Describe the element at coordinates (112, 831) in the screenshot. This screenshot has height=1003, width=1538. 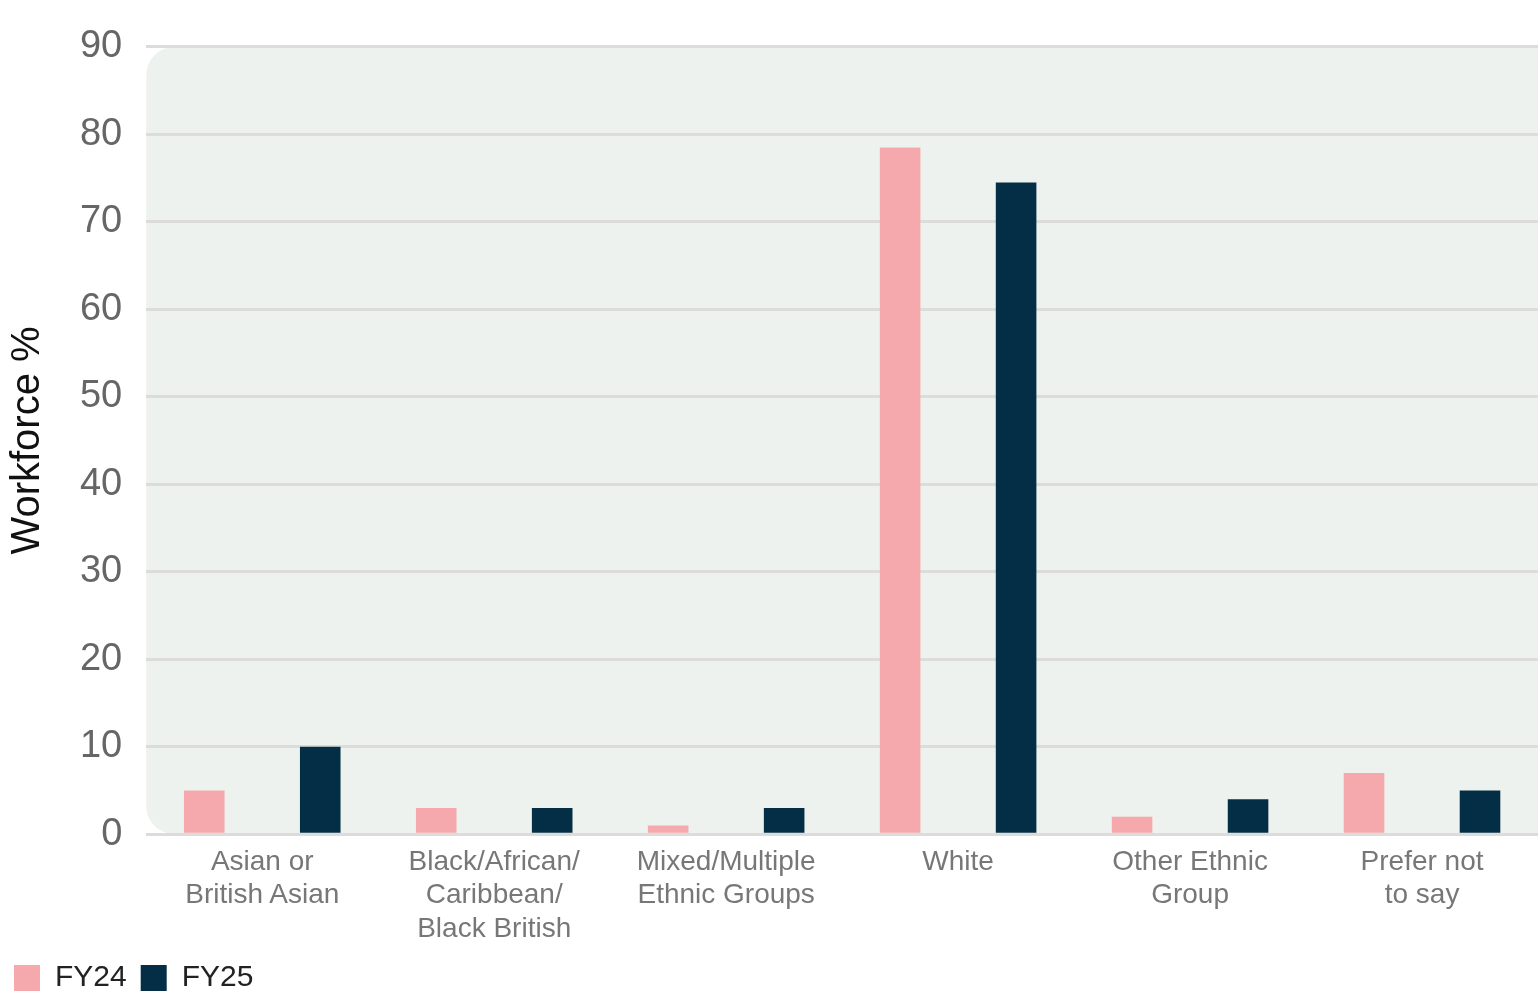
I see `y-tick-label: 0` at that location.